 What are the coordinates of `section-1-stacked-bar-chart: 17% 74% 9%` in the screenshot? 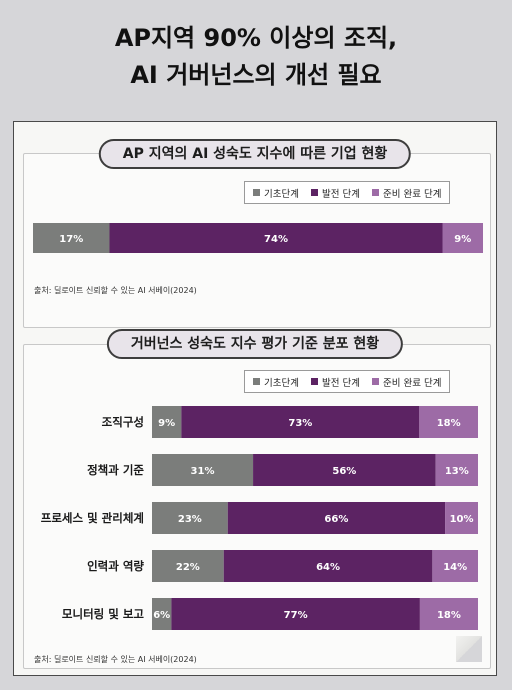 It's located at (258, 238).